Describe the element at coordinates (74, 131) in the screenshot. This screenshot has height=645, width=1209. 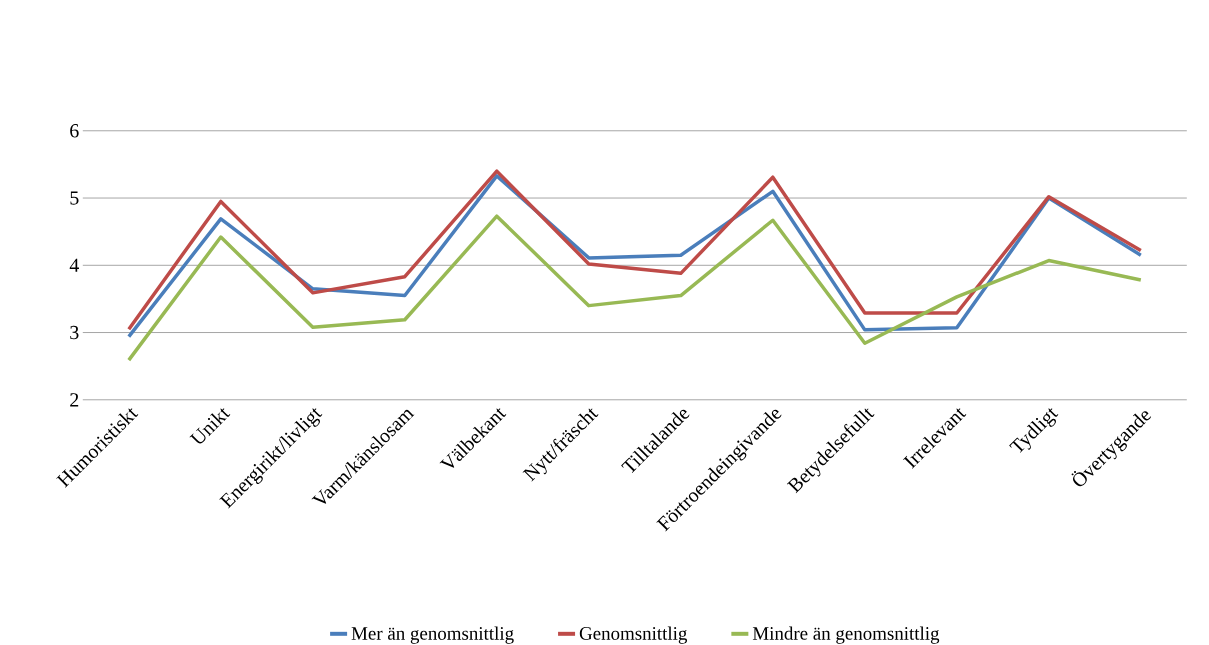
I see `y-tick-label: 6` at that location.